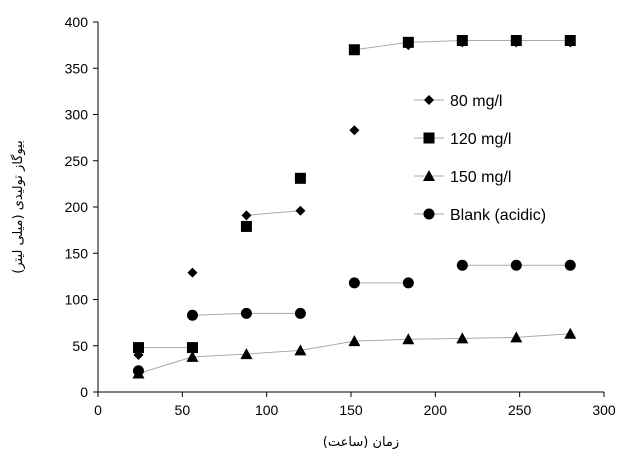 This screenshot has width=622, height=454. Describe the element at coordinates (80, 346) in the screenshot. I see `y-tick-label: 50` at that location.